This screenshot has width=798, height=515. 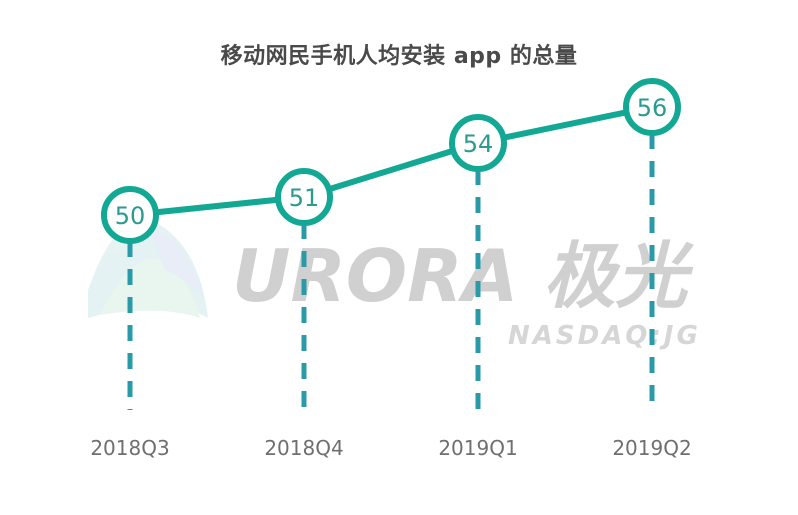 I want to click on data-label-2019Q1: 54, so click(x=478, y=144).